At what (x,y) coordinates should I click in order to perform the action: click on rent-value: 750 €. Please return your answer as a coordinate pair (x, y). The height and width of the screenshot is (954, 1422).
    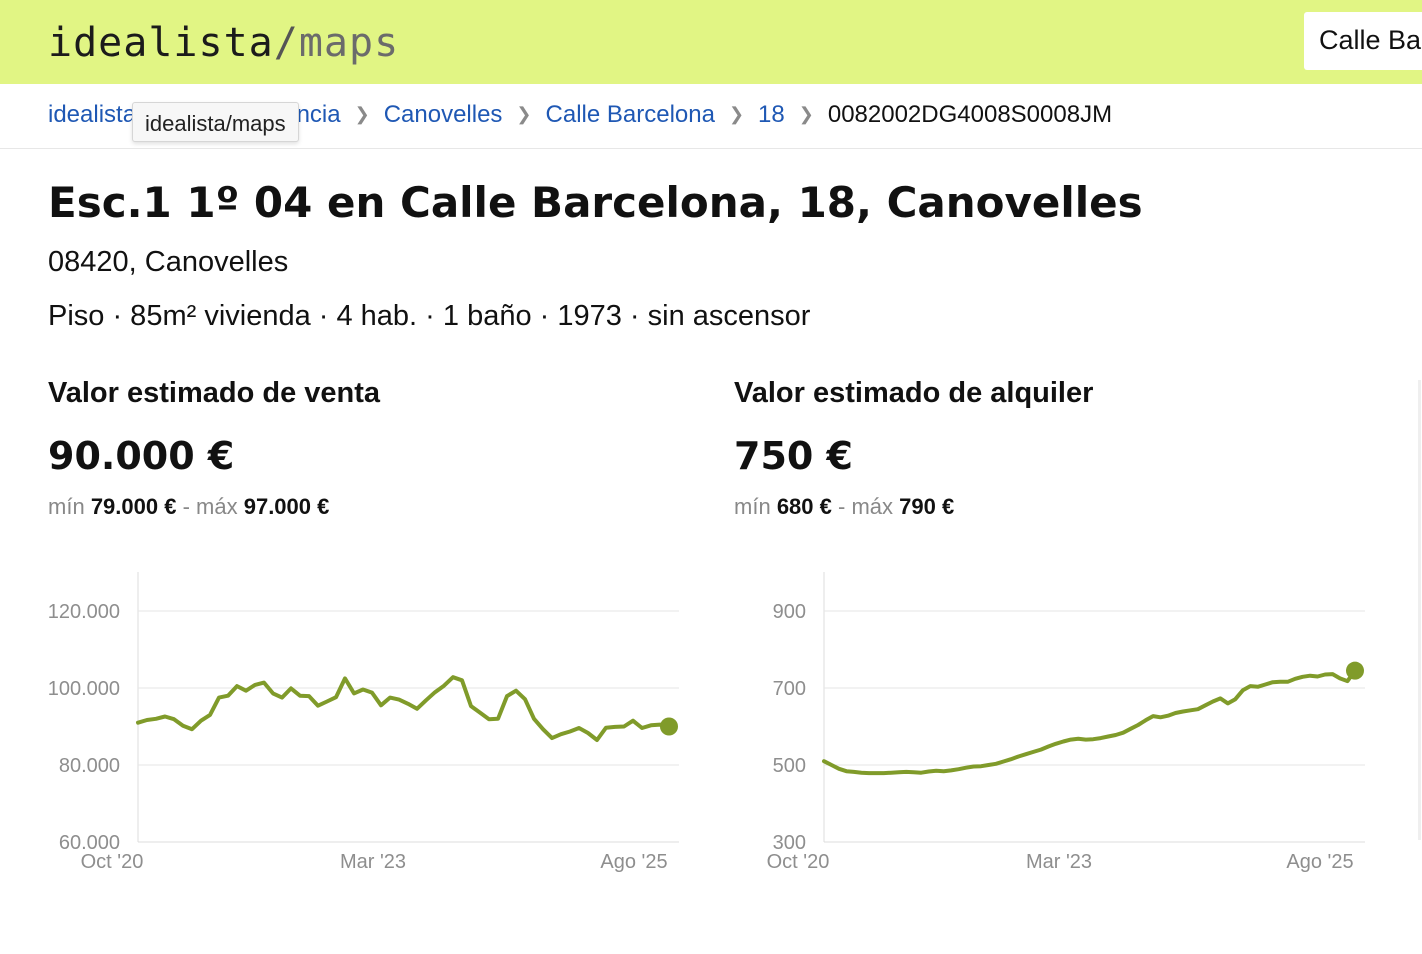
    Looking at the image, I should click on (793, 456).